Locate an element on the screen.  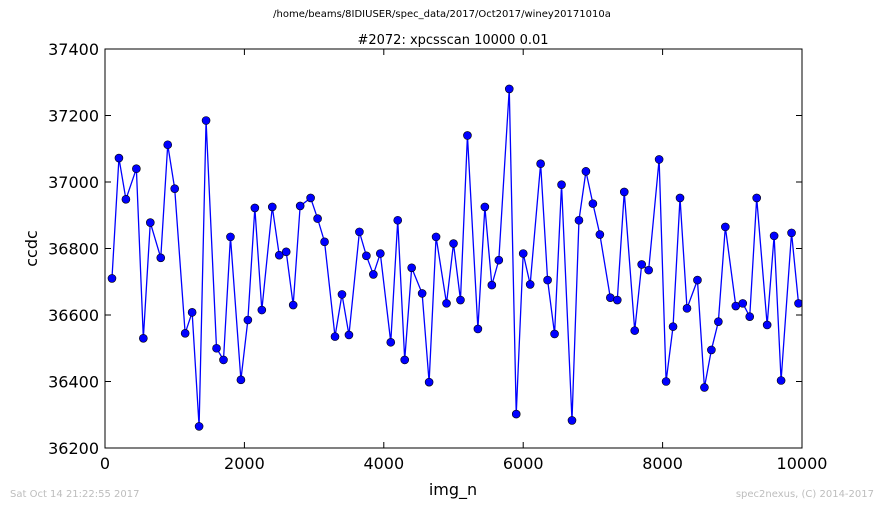
x-tick-label: 4000 is located at coordinates (383, 463).